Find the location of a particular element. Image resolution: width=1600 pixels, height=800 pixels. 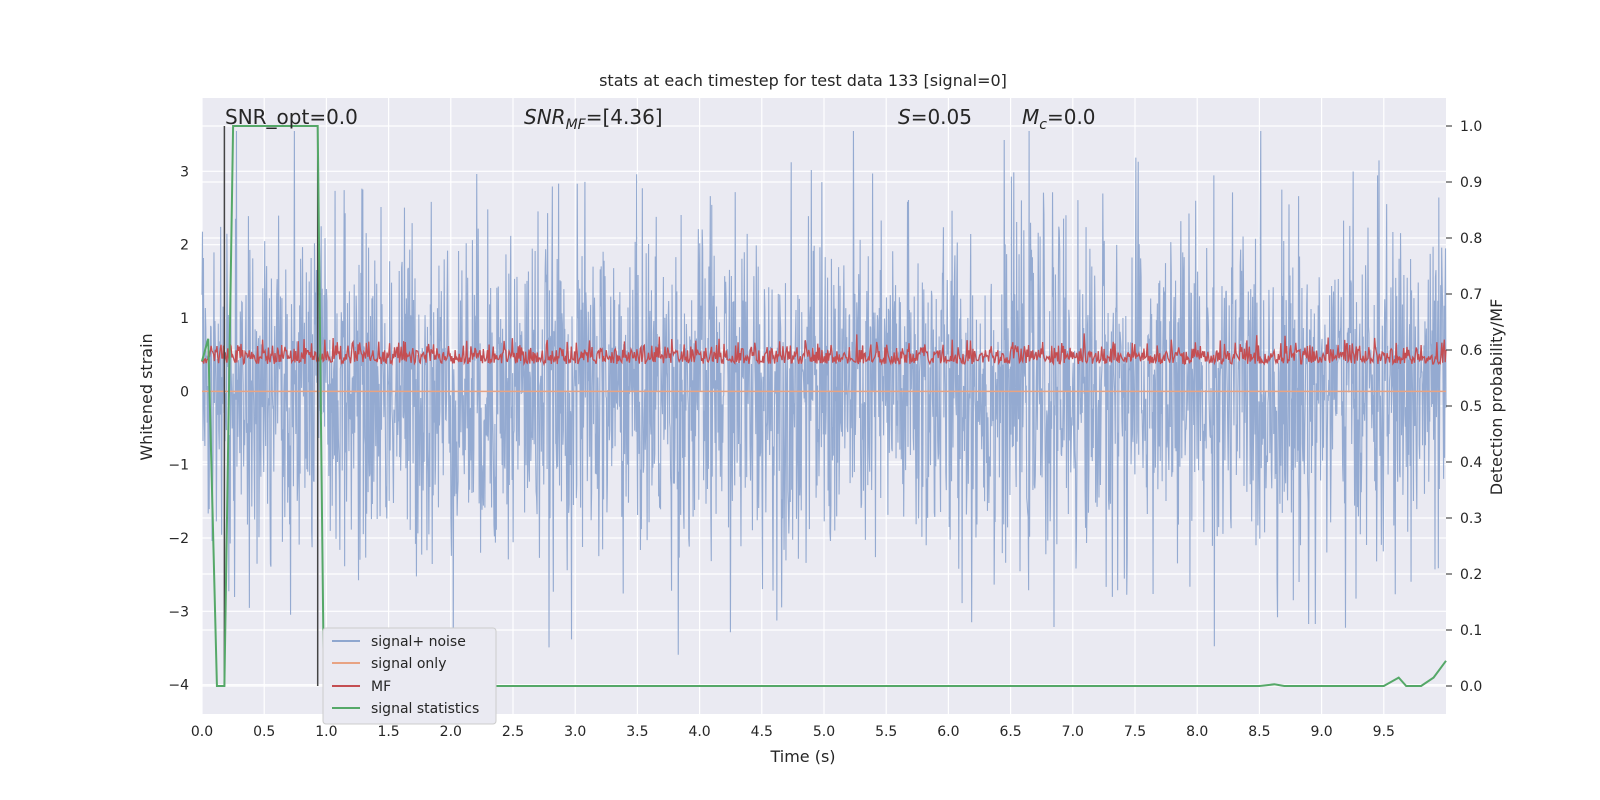

y2-tick-label: 0.2 is located at coordinates (1471, 575).